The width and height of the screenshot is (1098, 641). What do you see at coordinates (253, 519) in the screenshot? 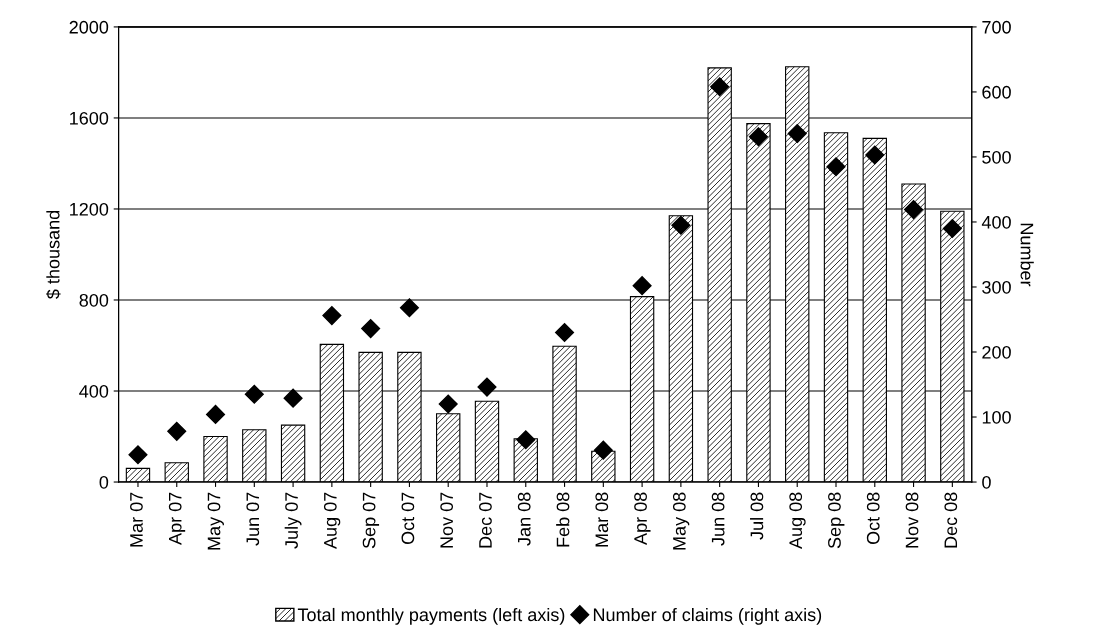
I see `x-tick-label: Jun 07` at bounding box center [253, 519].